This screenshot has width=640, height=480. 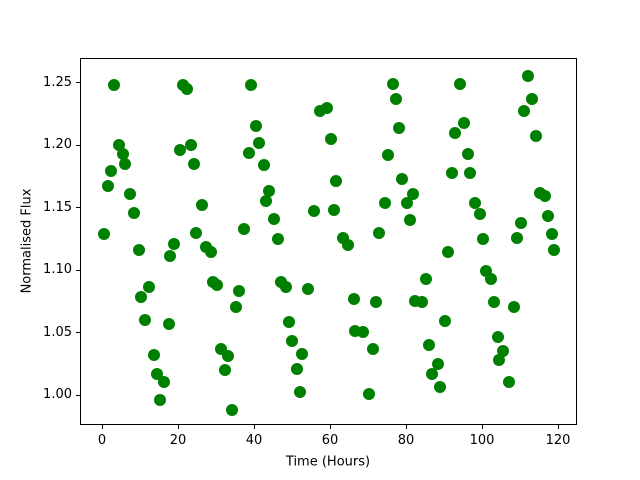 What do you see at coordinates (57, 82) in the screenshot?
I see `y-tick-label: 1.25` at bounding box center [57, 82].